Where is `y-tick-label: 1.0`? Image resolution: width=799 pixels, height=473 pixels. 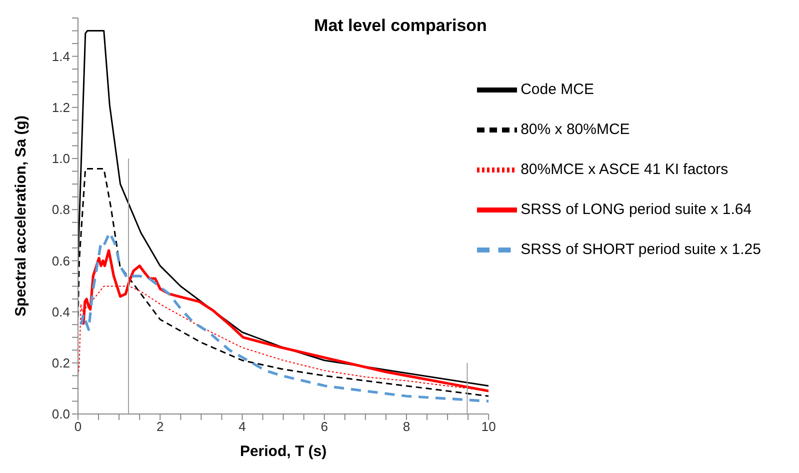 y-tick-label: 1.0 is located at coordinates (61, 158).